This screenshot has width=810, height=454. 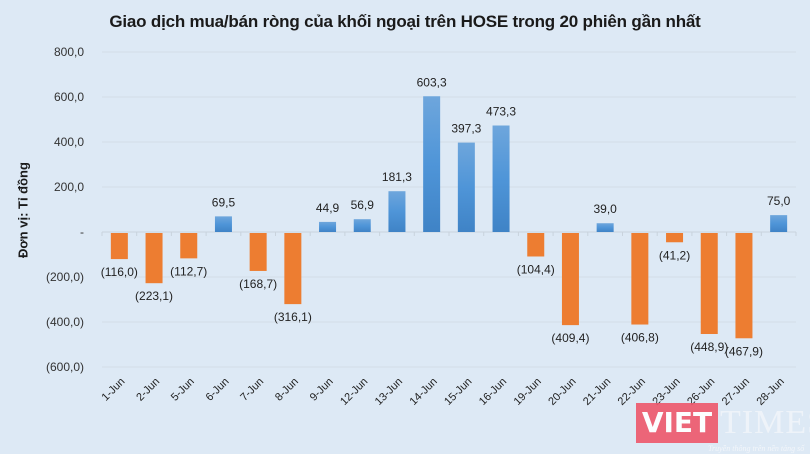 What do you see at coordinates (640, 338) in the screenshot?
I see `data-label: (406,8)` at bounding box center [640, 338].